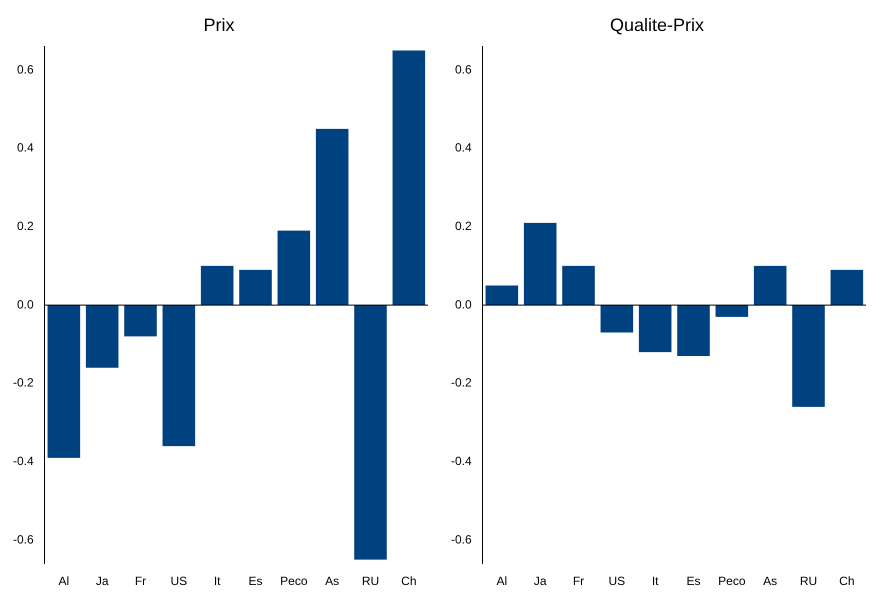 The image size is (877, 597). What do you see at coordinates (657, 24) in the screenshot?
I see `chart-title: Qualite-Prix` at bounding box center [657, 24].